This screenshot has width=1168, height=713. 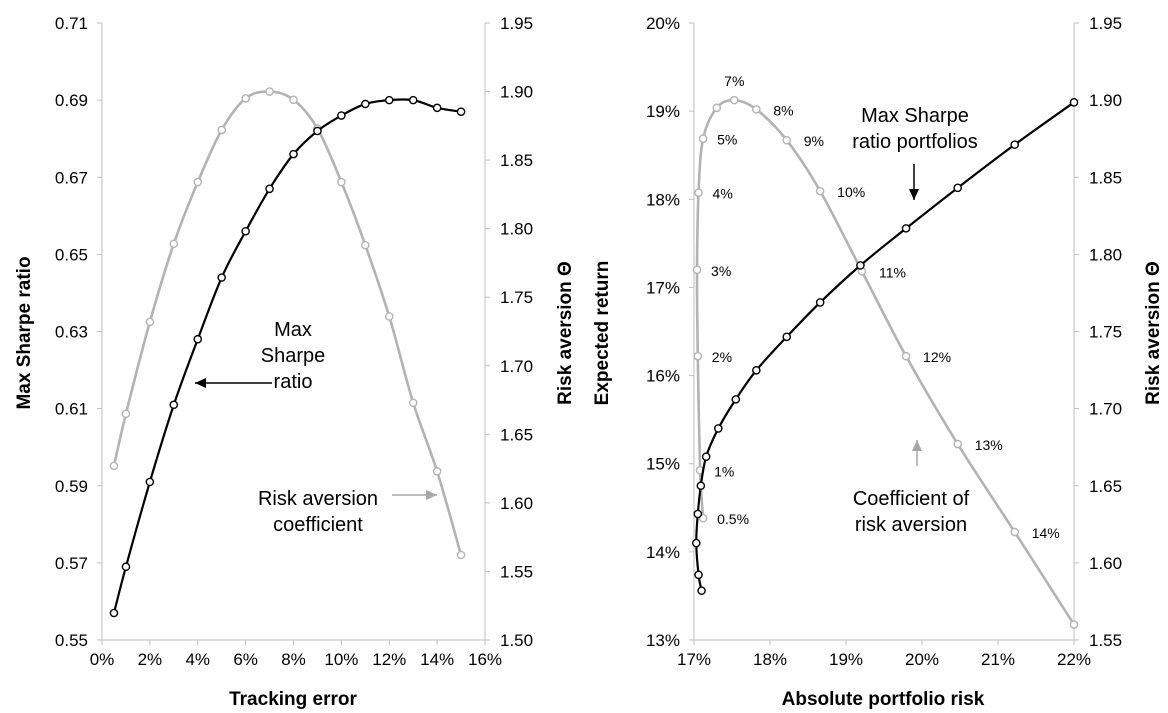 I want to click on x-tick-label: 17%, so click(x=694, y=659).